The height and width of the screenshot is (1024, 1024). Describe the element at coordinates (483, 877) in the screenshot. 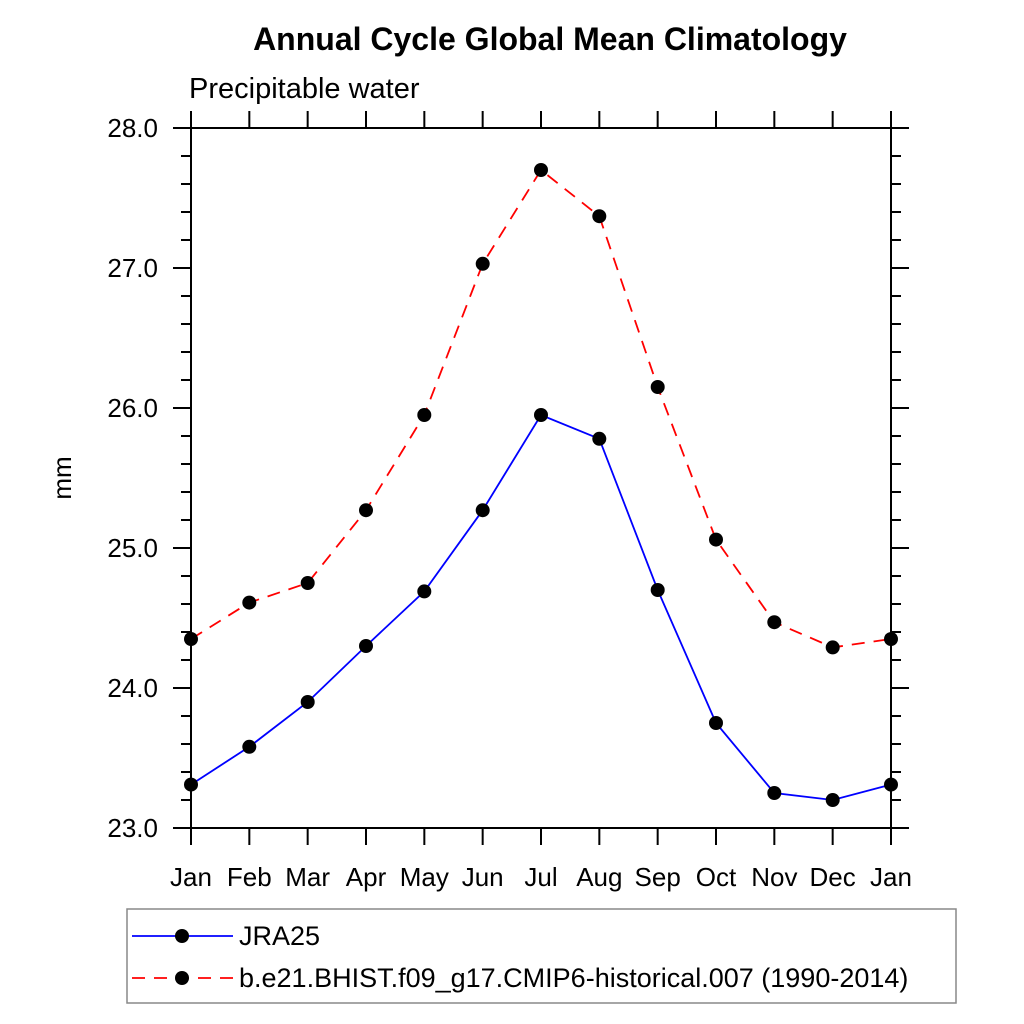

I see `x-tick-label: Jun` at that location.